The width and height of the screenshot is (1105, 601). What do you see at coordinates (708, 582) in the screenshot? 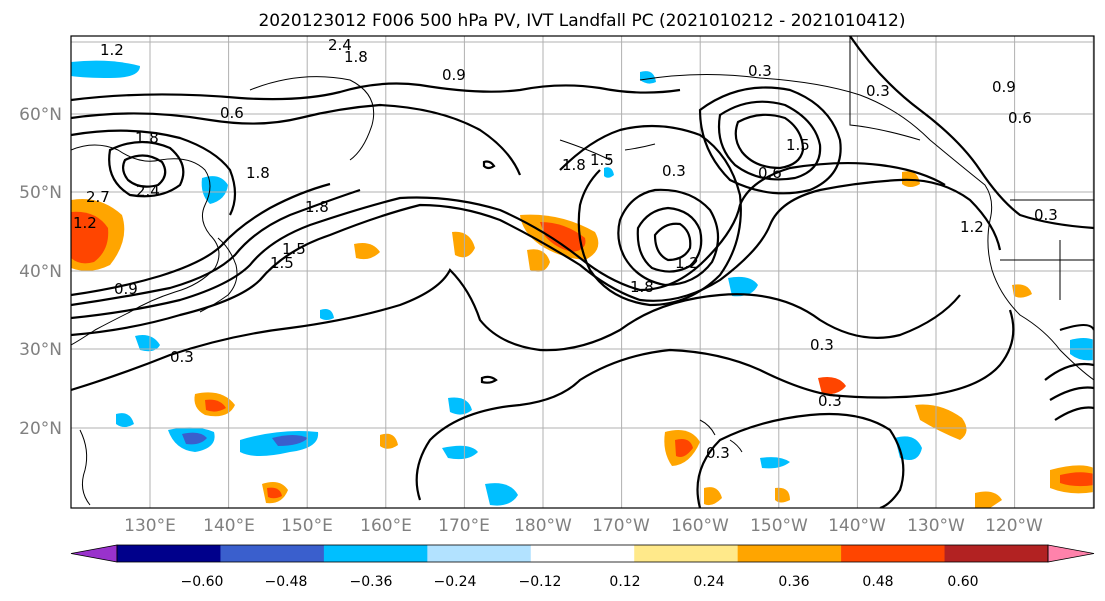
I see `colorbar-tick-label: 0.24` at bounding box center [708, 582].